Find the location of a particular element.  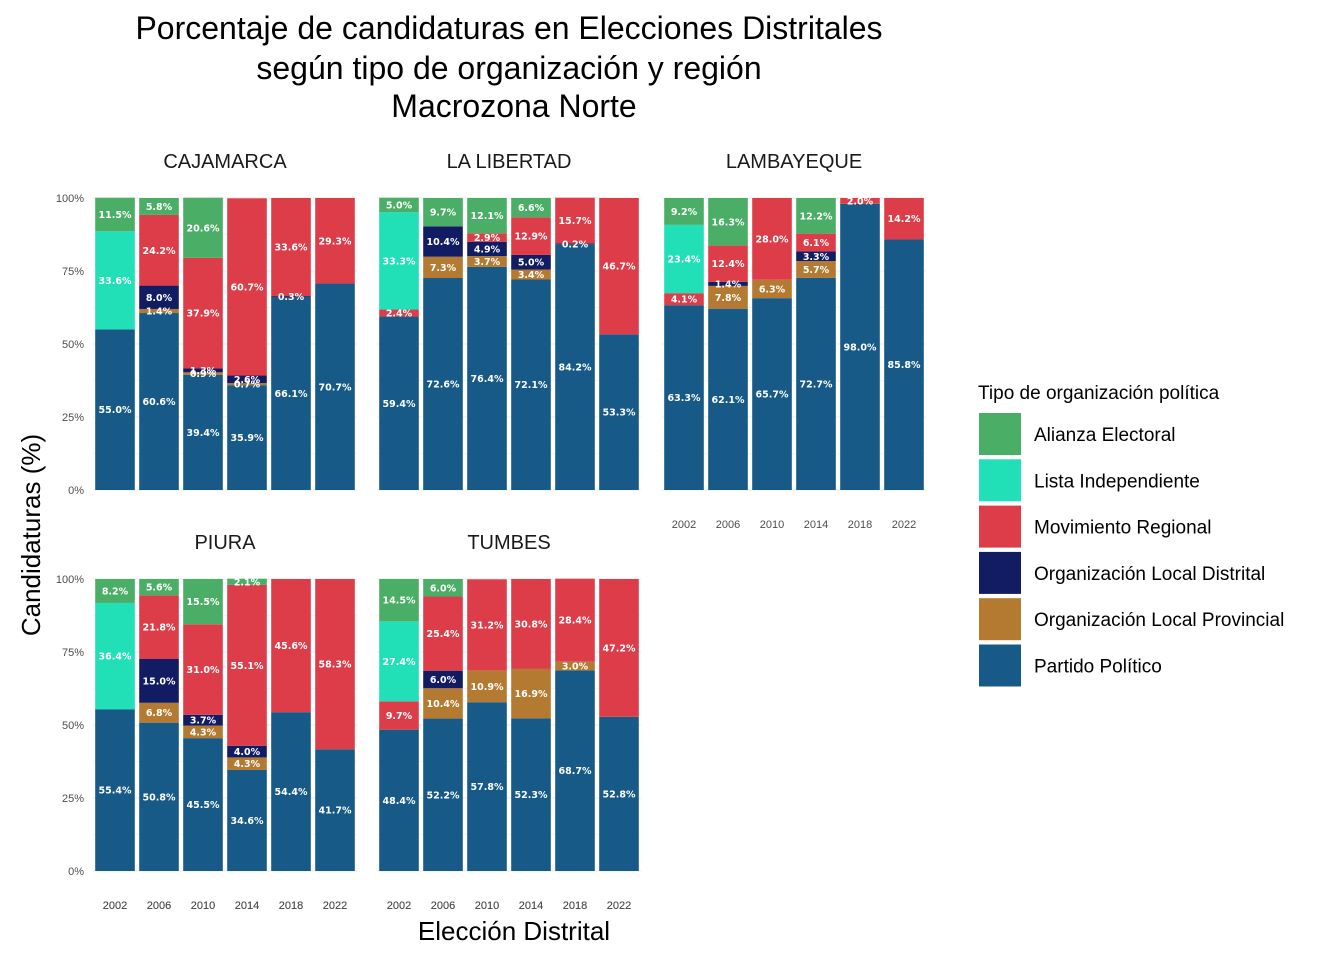

data-label-organizacion-local-provincial-2010: 4.3% is located at coordinates (203, 732).